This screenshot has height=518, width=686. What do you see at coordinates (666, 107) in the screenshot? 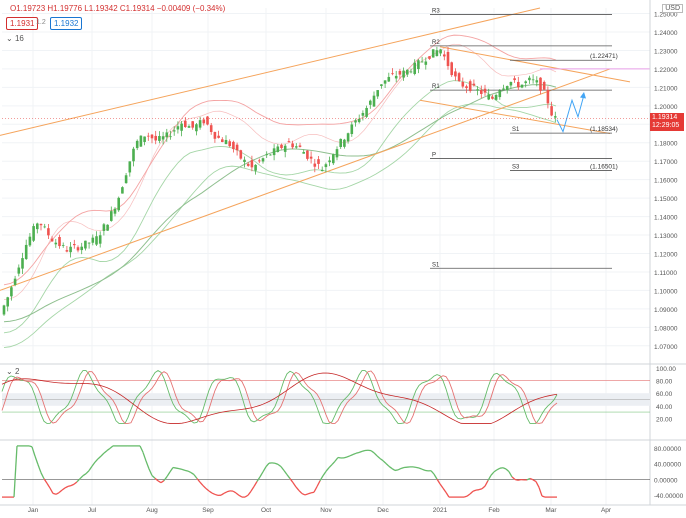
I see `y-tick-label: 1.20000` at bounding box center [666, 107].